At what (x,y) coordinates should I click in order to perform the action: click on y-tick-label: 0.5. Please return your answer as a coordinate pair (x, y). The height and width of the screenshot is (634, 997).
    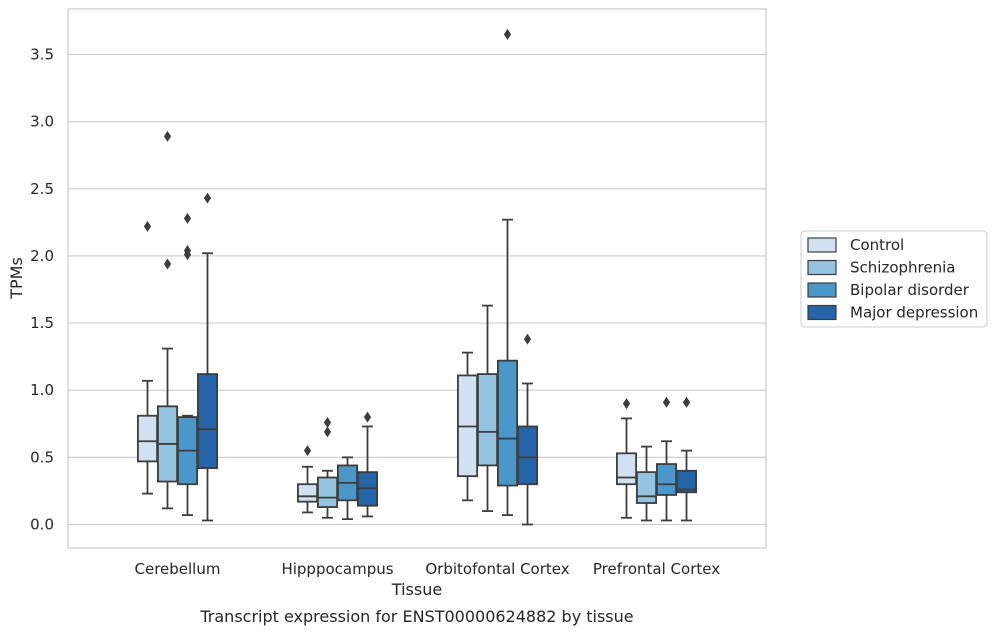
    Looking at the image, I should click on (42, 457).